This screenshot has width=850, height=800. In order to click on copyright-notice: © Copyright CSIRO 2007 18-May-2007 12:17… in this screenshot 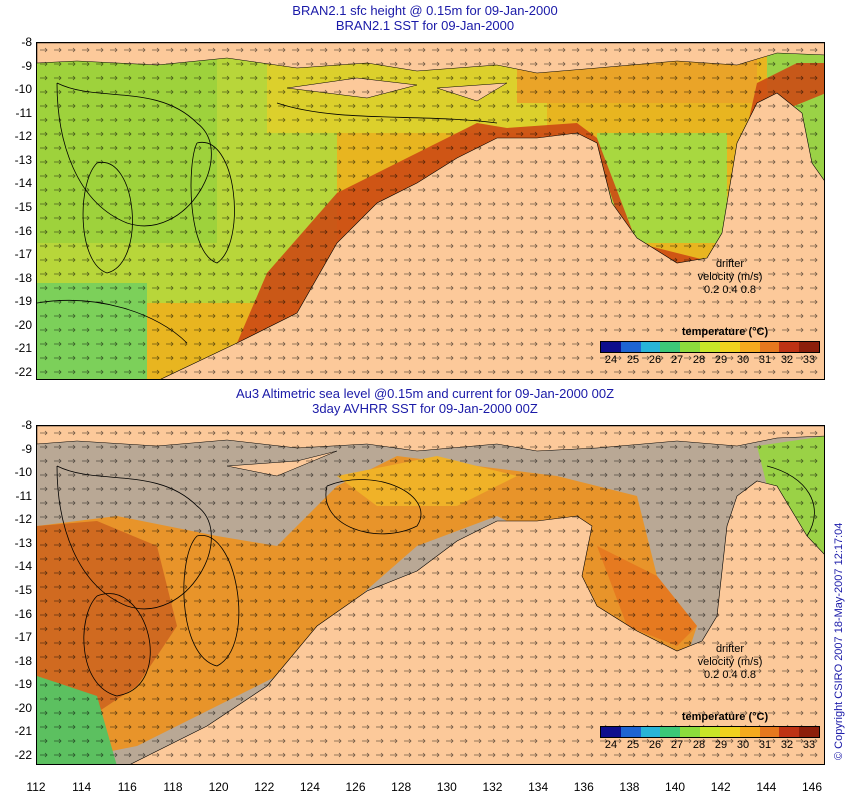, I will do `click(839, 641)`.